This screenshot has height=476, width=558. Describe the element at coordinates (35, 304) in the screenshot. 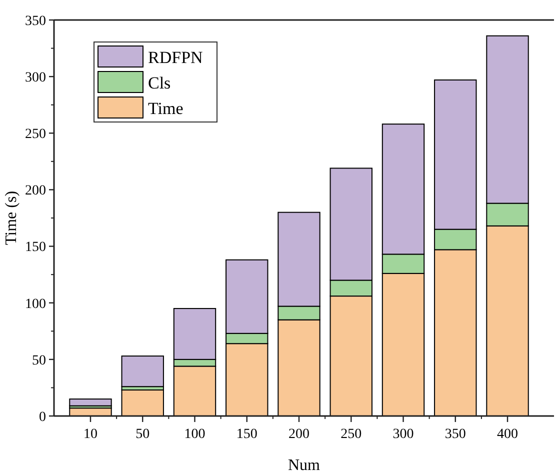

I see `y-tick-label: 100` at that location.